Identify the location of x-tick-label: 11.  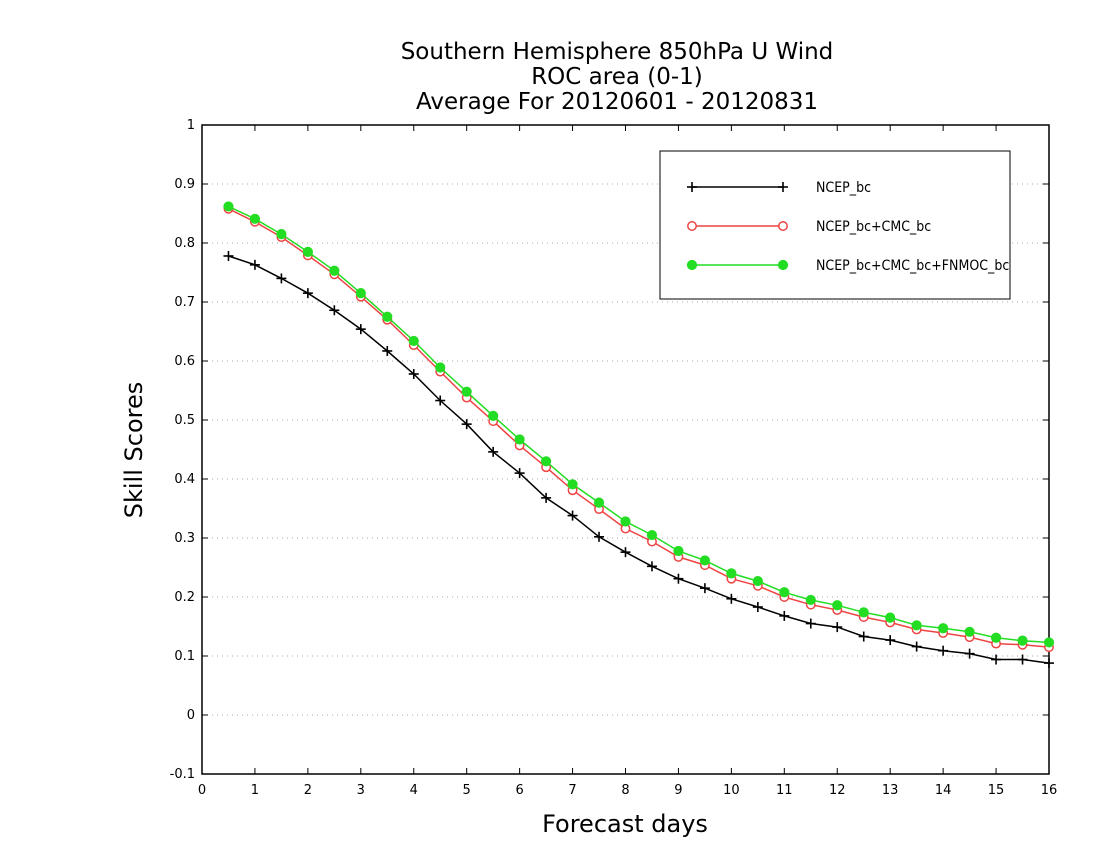
(784, 790).